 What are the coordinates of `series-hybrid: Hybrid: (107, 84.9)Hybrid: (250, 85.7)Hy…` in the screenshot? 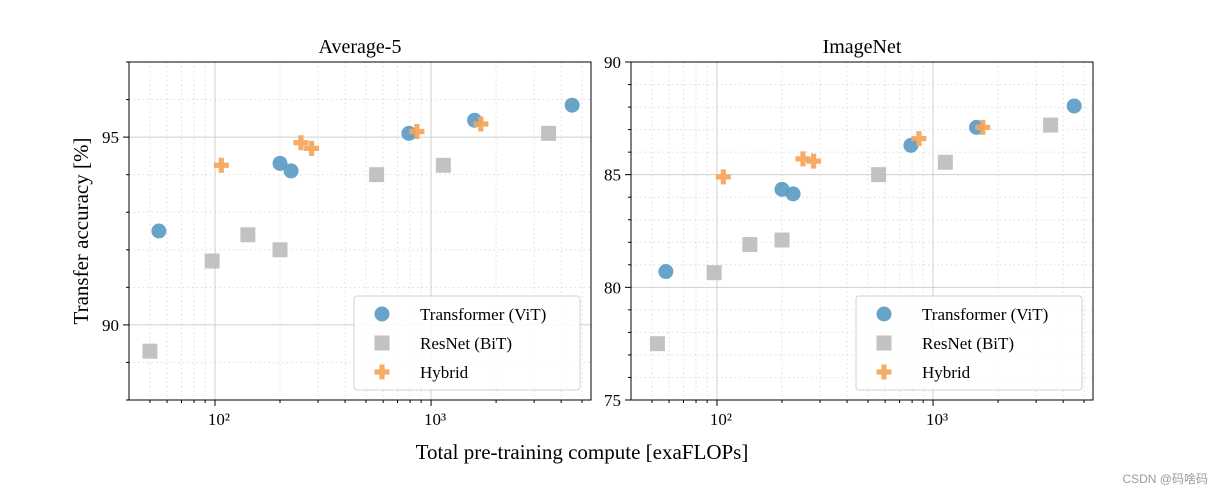 It's located at (853, 152).